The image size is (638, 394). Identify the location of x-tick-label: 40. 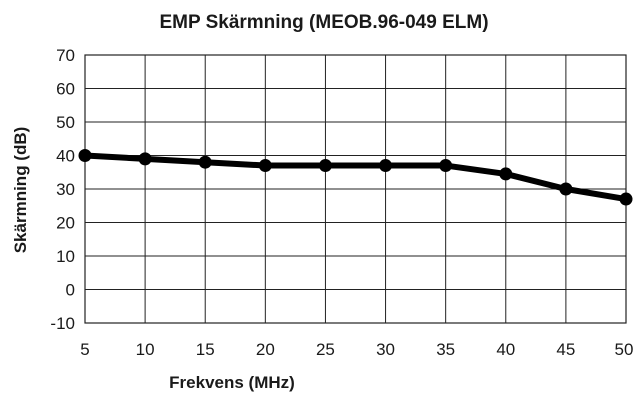
(505, 349).